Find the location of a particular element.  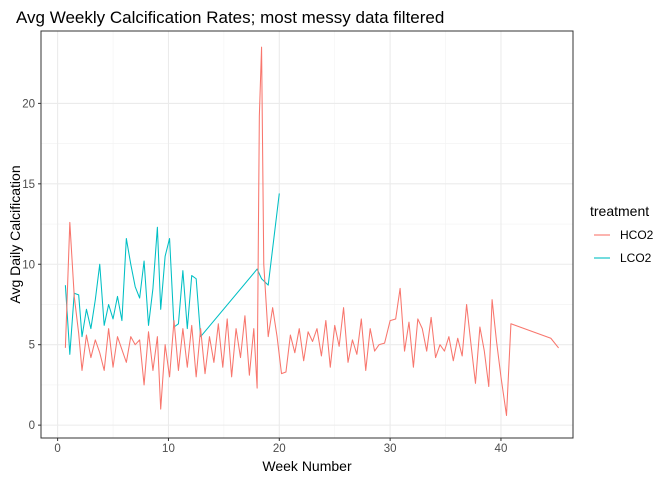

y-tick-label: 15 is located at coordinates (28, 185).